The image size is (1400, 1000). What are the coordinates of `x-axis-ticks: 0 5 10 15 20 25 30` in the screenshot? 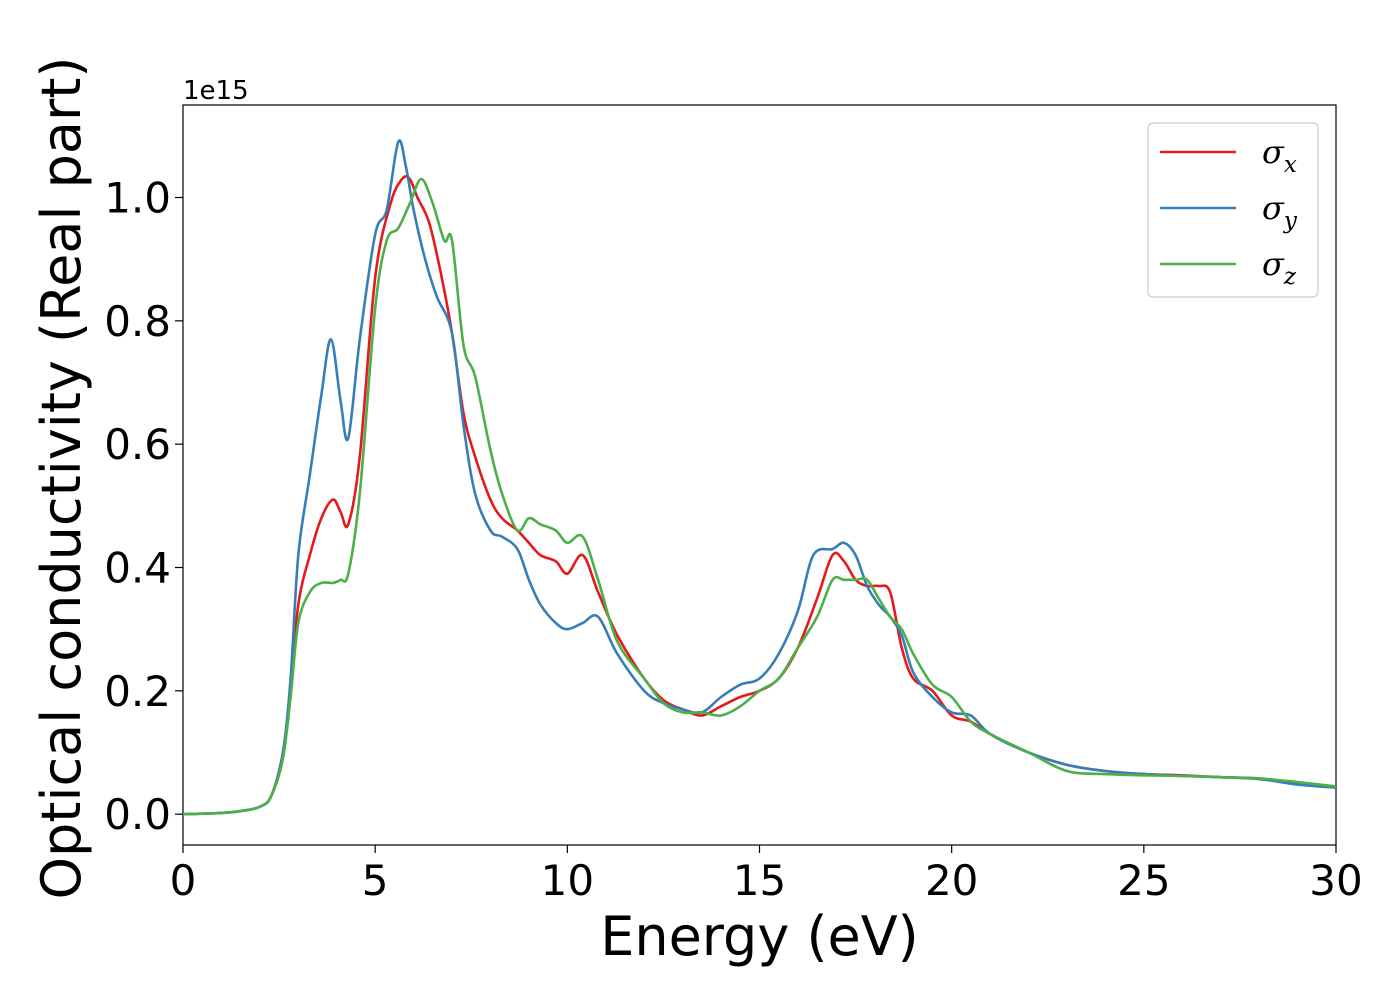 It's located at (766, 875).